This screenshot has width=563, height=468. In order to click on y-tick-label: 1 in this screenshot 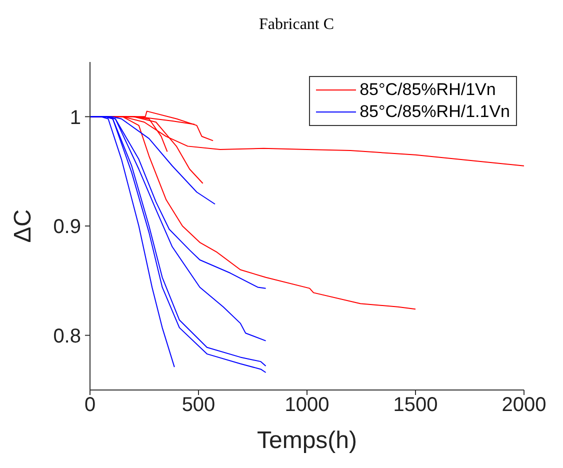, I will do `click(75, 117)`.